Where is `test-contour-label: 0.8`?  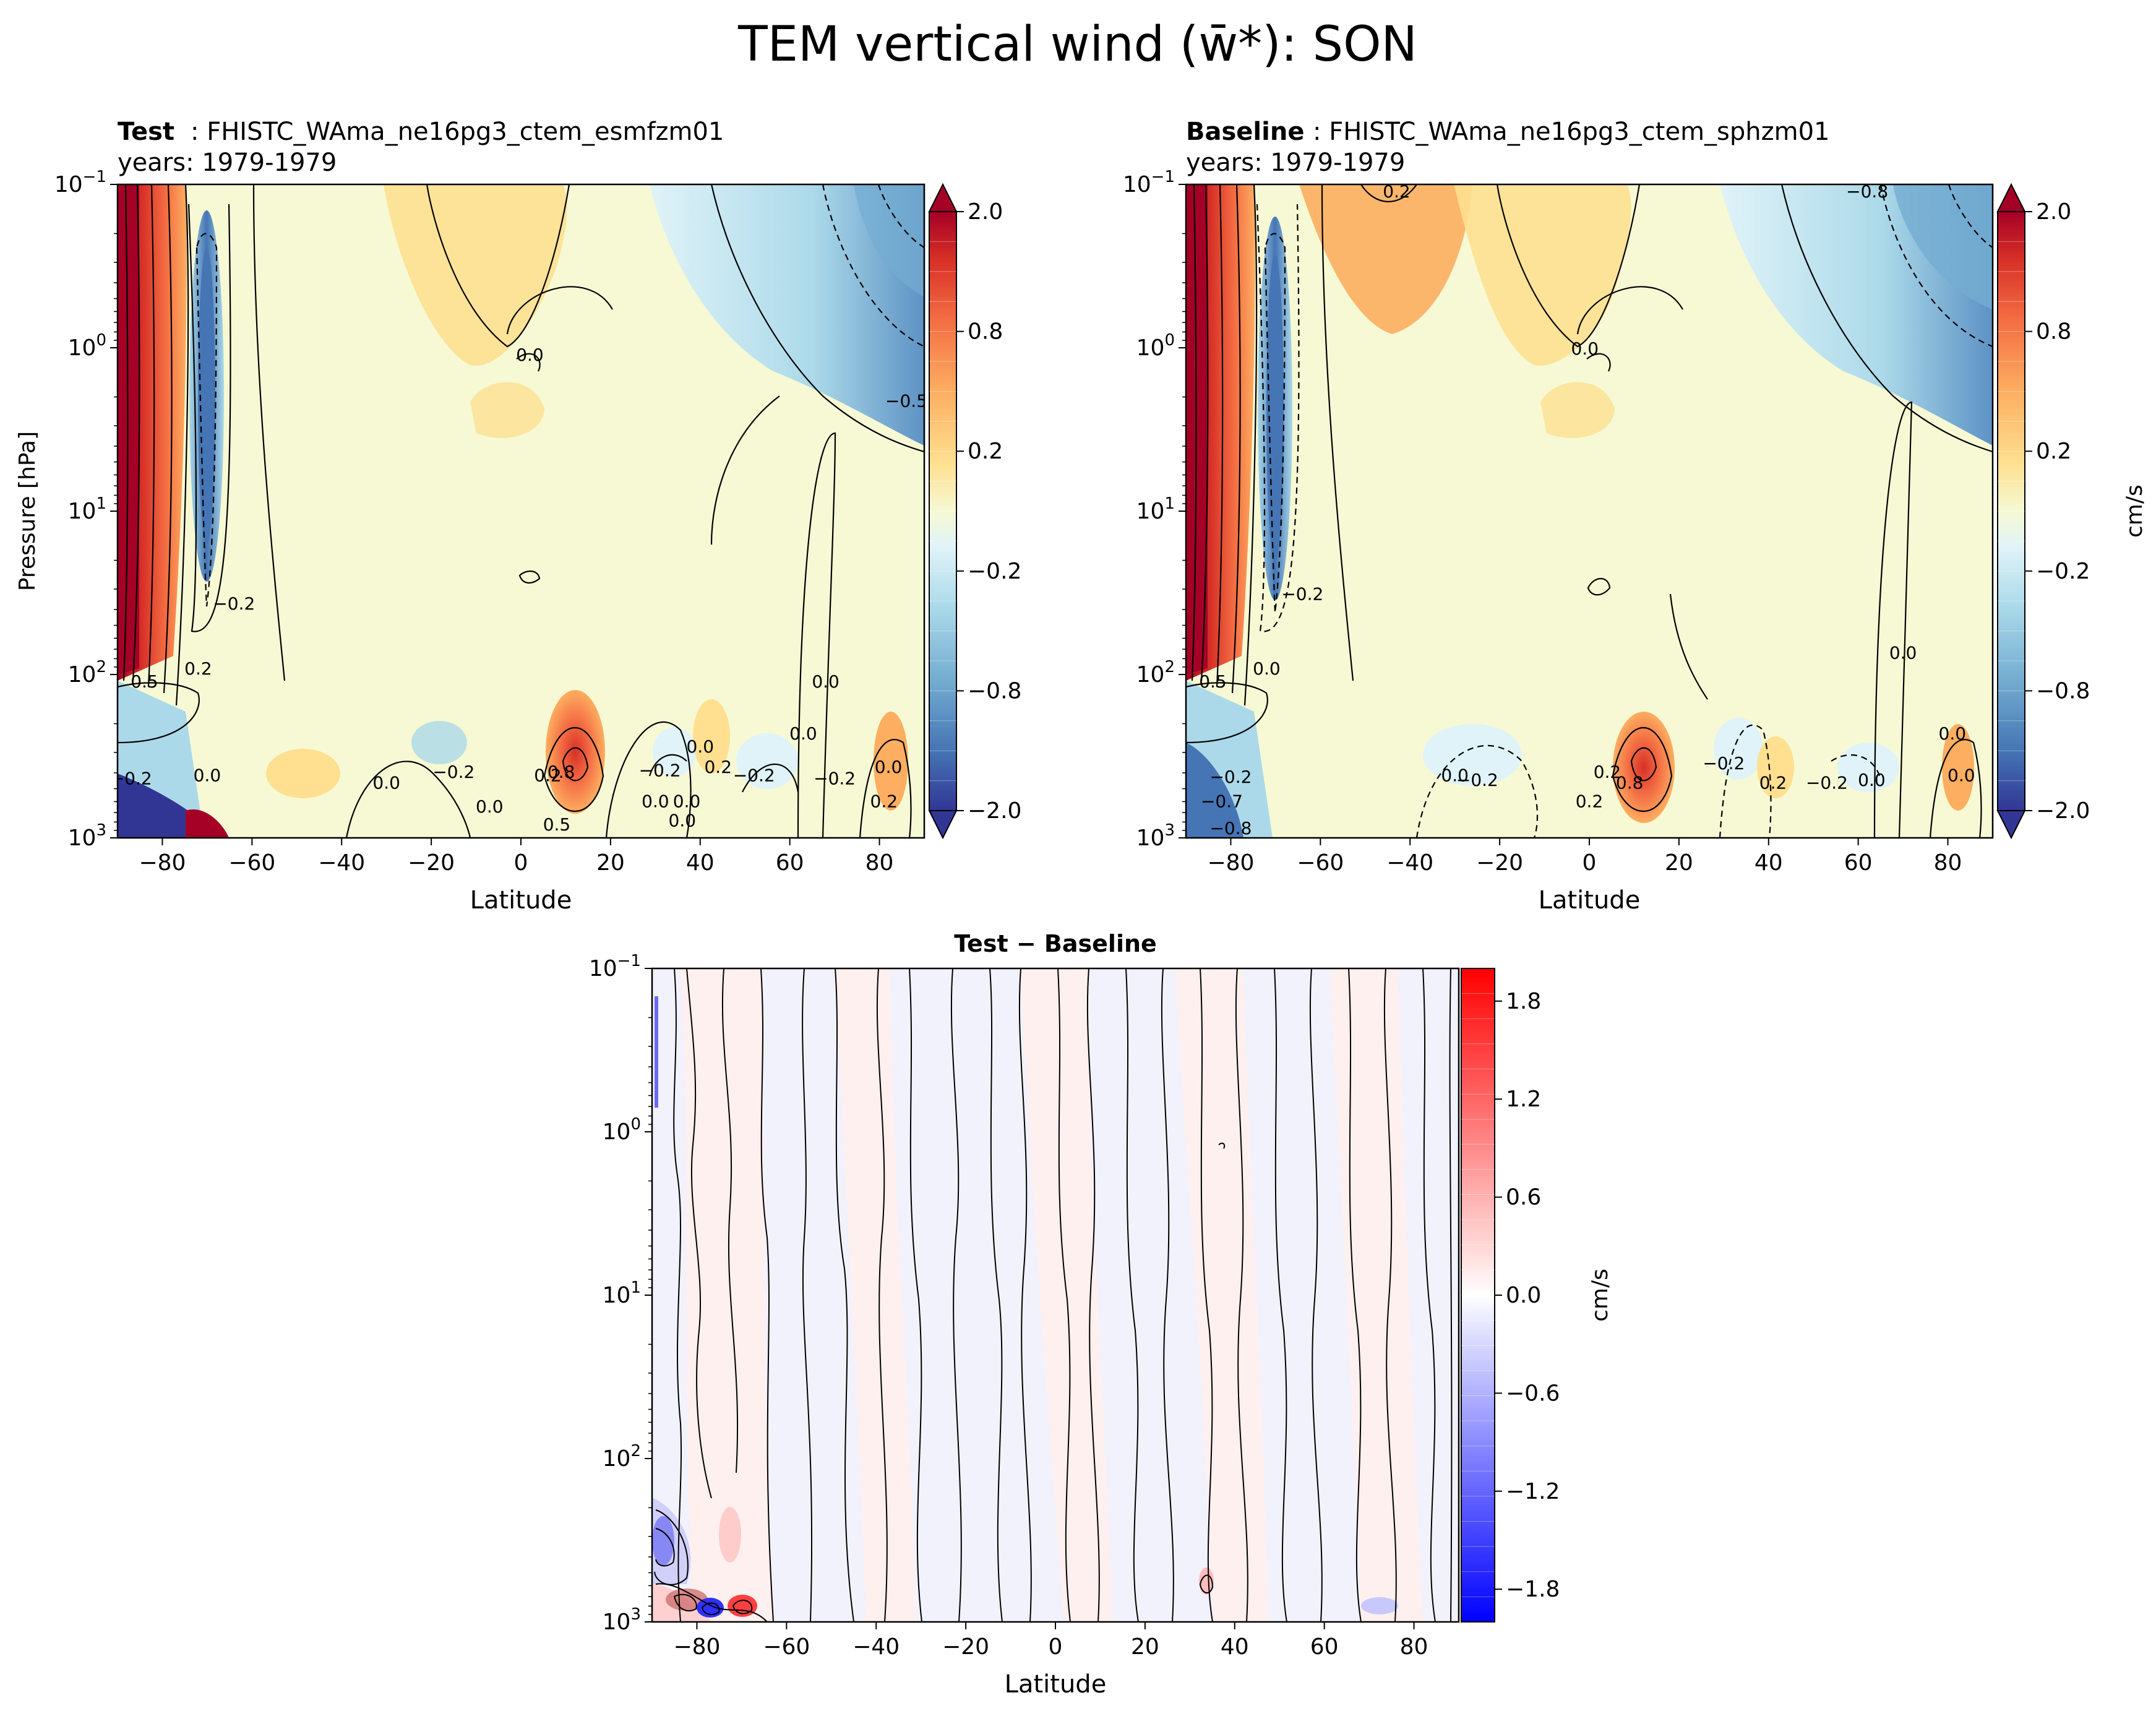
test-contour-label: 0.8 is located at coordinates (561, 772).